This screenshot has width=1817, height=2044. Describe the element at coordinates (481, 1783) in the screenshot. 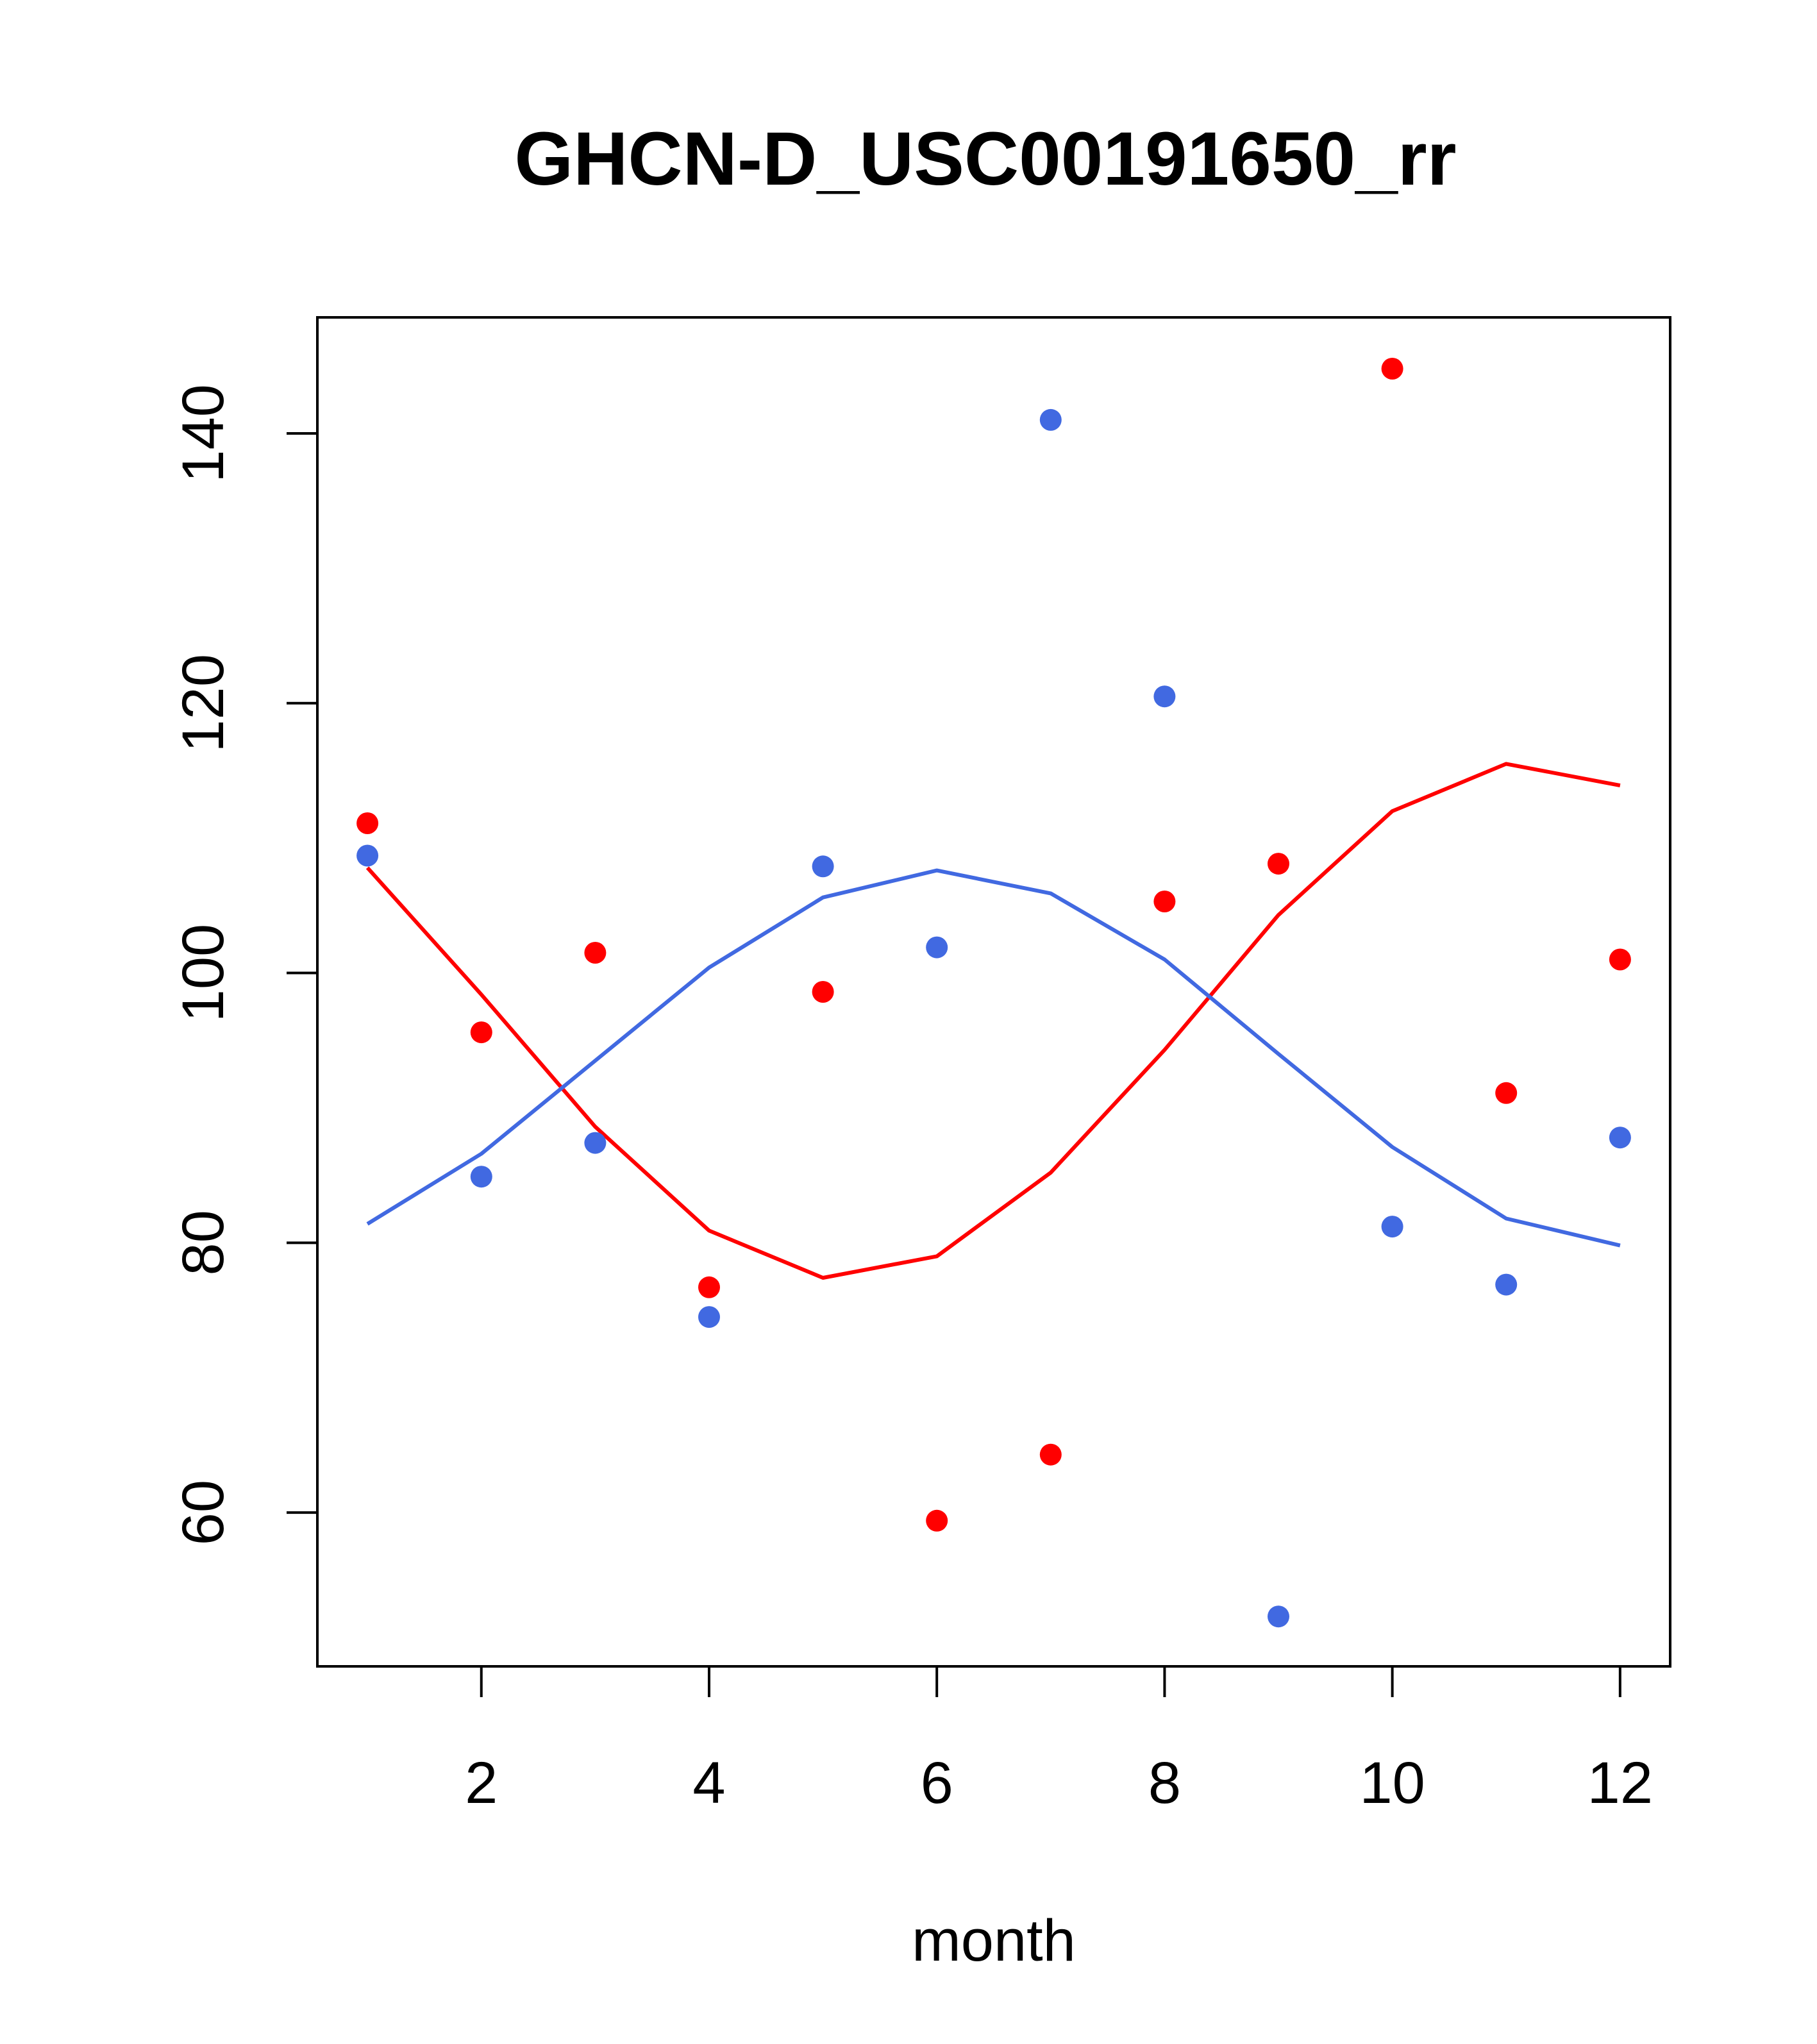

I see `x-tick-label: 2` at that location.